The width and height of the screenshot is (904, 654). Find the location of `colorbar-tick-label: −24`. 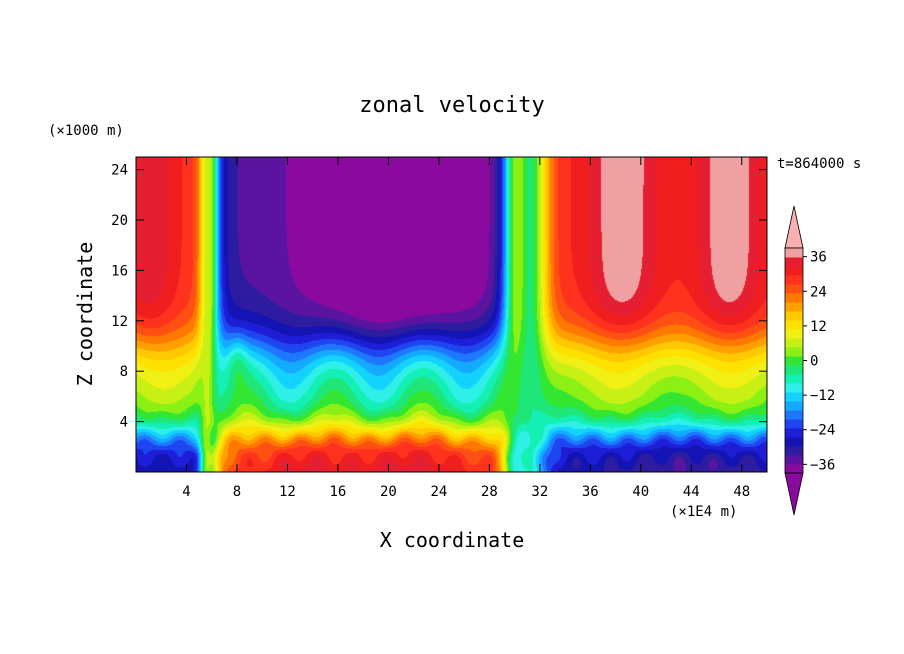

colorbar-tick-label: −24 is located at coordinates (822, 431).